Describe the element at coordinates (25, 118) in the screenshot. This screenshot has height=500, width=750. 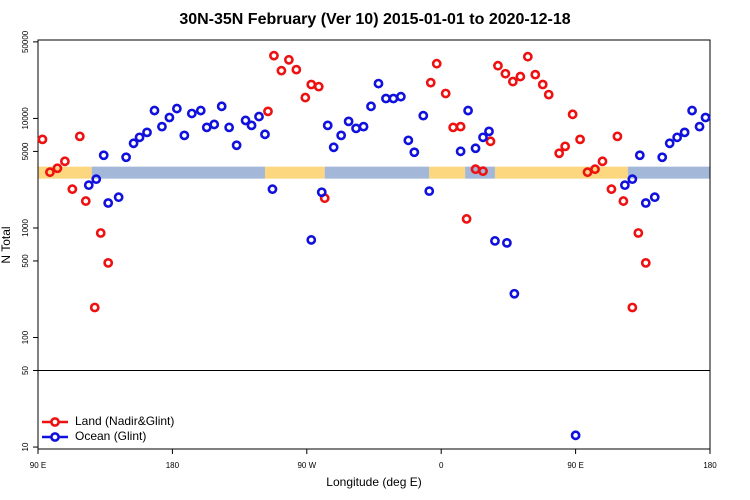
I see `y-tick-label: 10000` at that location.